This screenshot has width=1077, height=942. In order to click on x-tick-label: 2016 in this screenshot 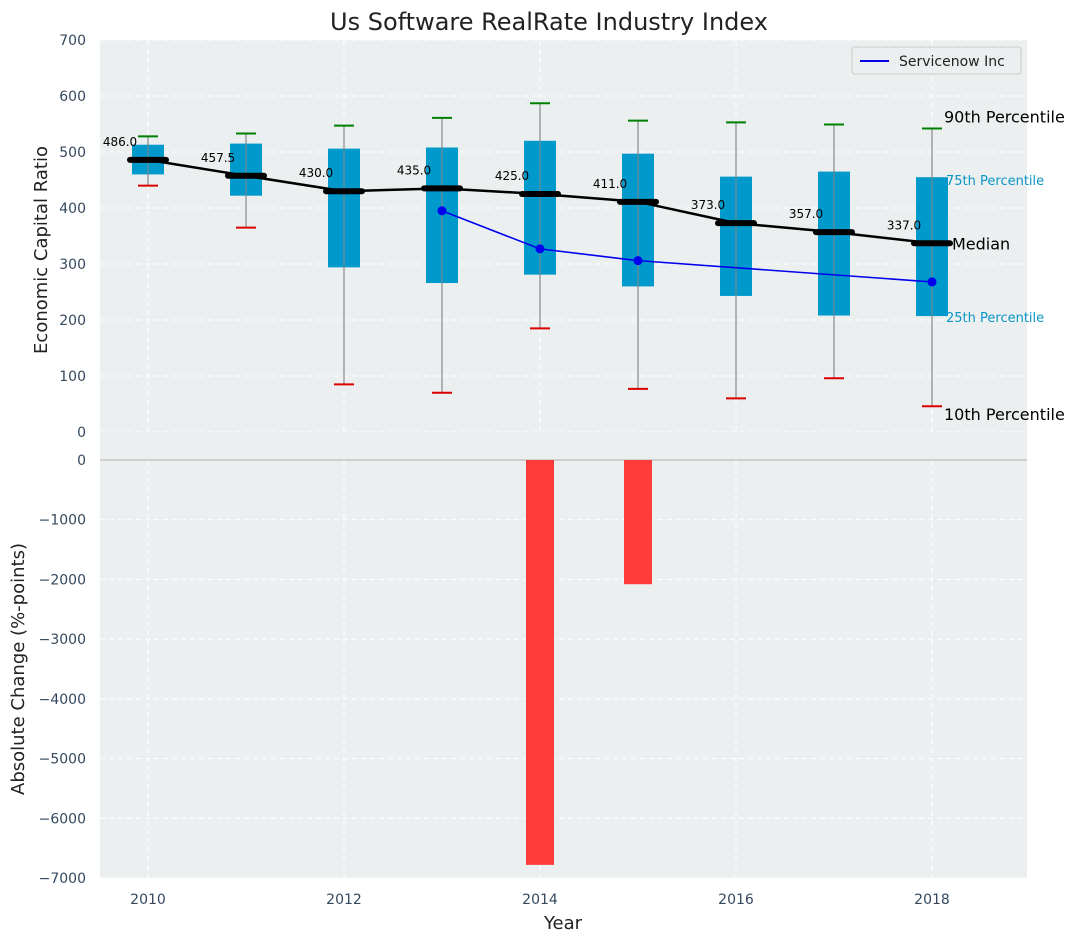, I will do `click(736, 900)`.